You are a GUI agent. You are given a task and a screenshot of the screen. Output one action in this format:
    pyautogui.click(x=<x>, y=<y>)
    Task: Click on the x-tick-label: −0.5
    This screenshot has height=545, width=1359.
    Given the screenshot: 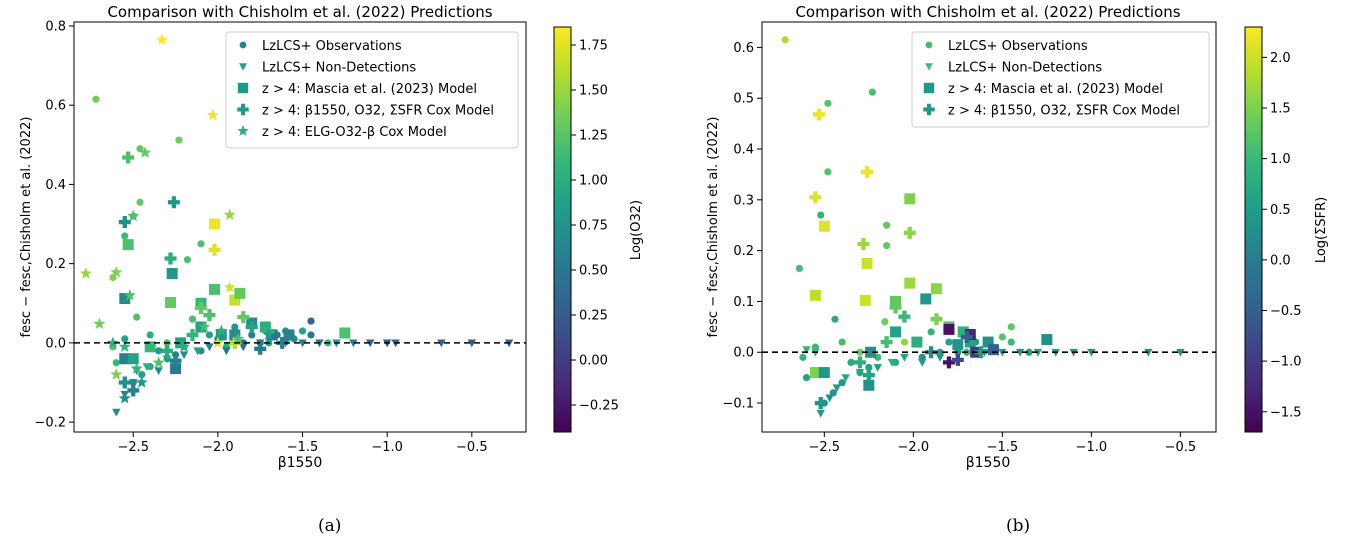 What is the action you would take?
    pyautogui.click(x=472, y=447)
    